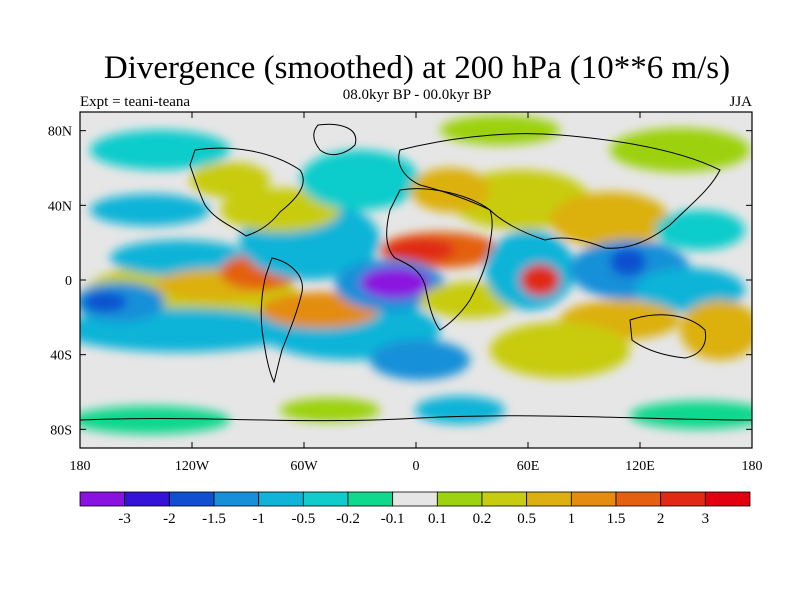 This screenshot has width=800, height=605. Describe the element at coordinates (192, 466) in the screenshot. I see `lon-tick-label: 120W` at that location.